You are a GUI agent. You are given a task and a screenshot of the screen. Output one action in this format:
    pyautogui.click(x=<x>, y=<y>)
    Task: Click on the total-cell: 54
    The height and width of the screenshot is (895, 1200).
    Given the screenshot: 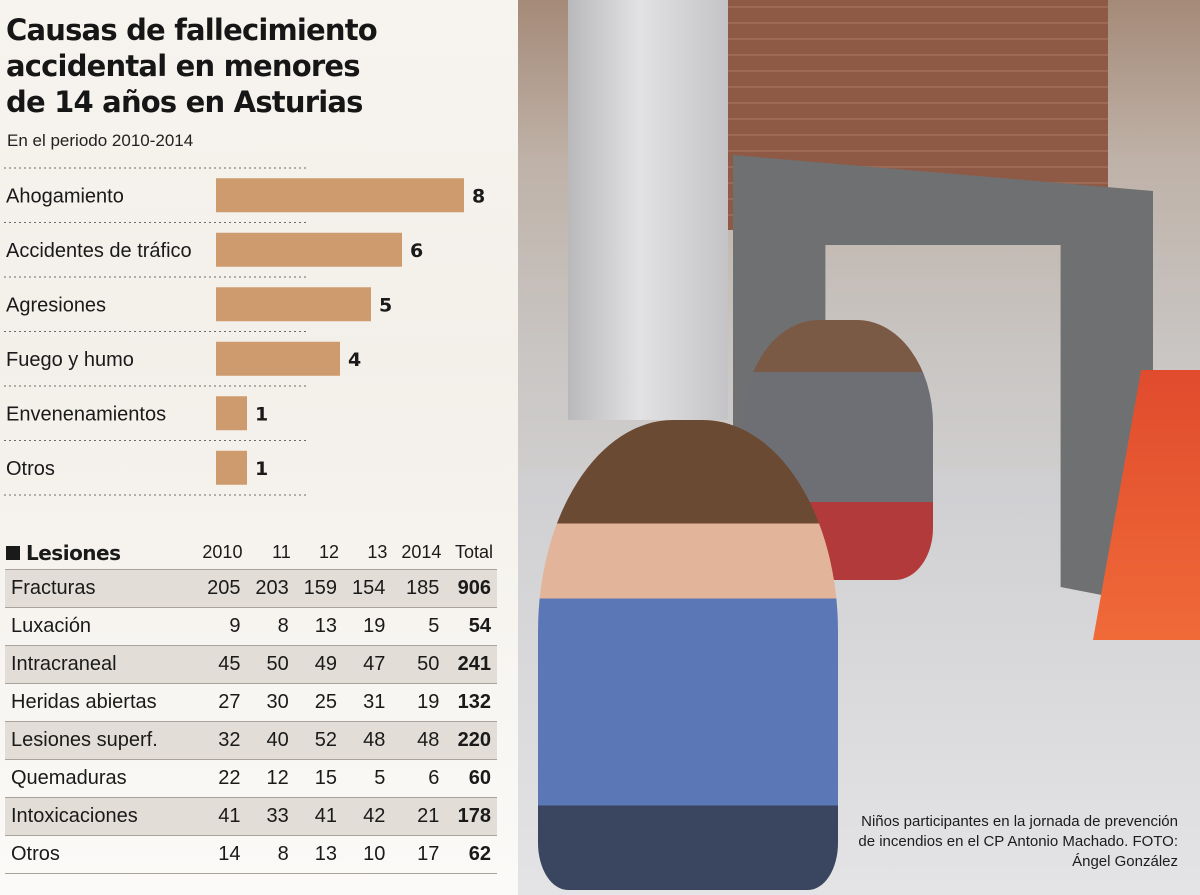 What is the action you would take?
    pyautogui.click(x=471, y=625)
    